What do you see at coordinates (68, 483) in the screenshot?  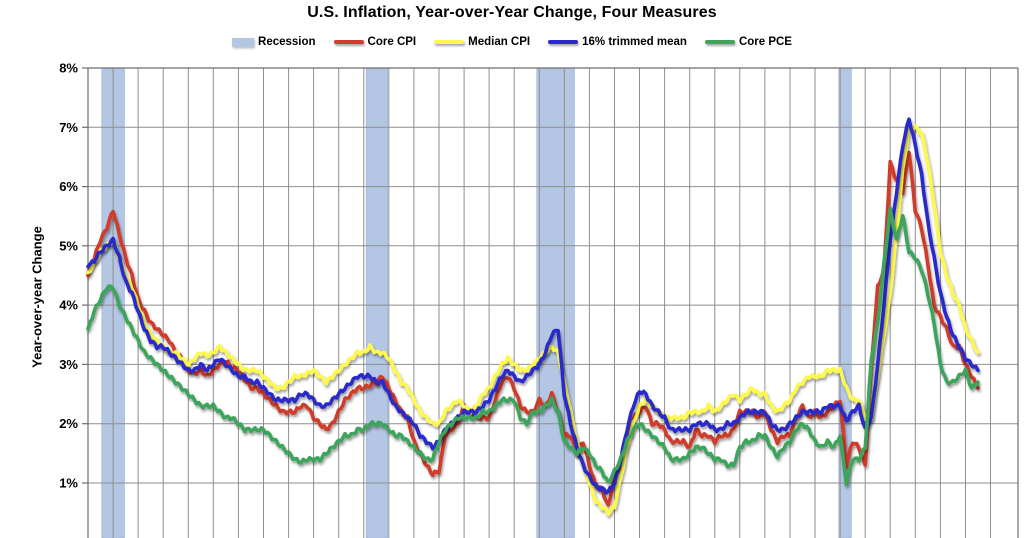 I see `y-tick-label: 1%` at bounding box center [68, 483].